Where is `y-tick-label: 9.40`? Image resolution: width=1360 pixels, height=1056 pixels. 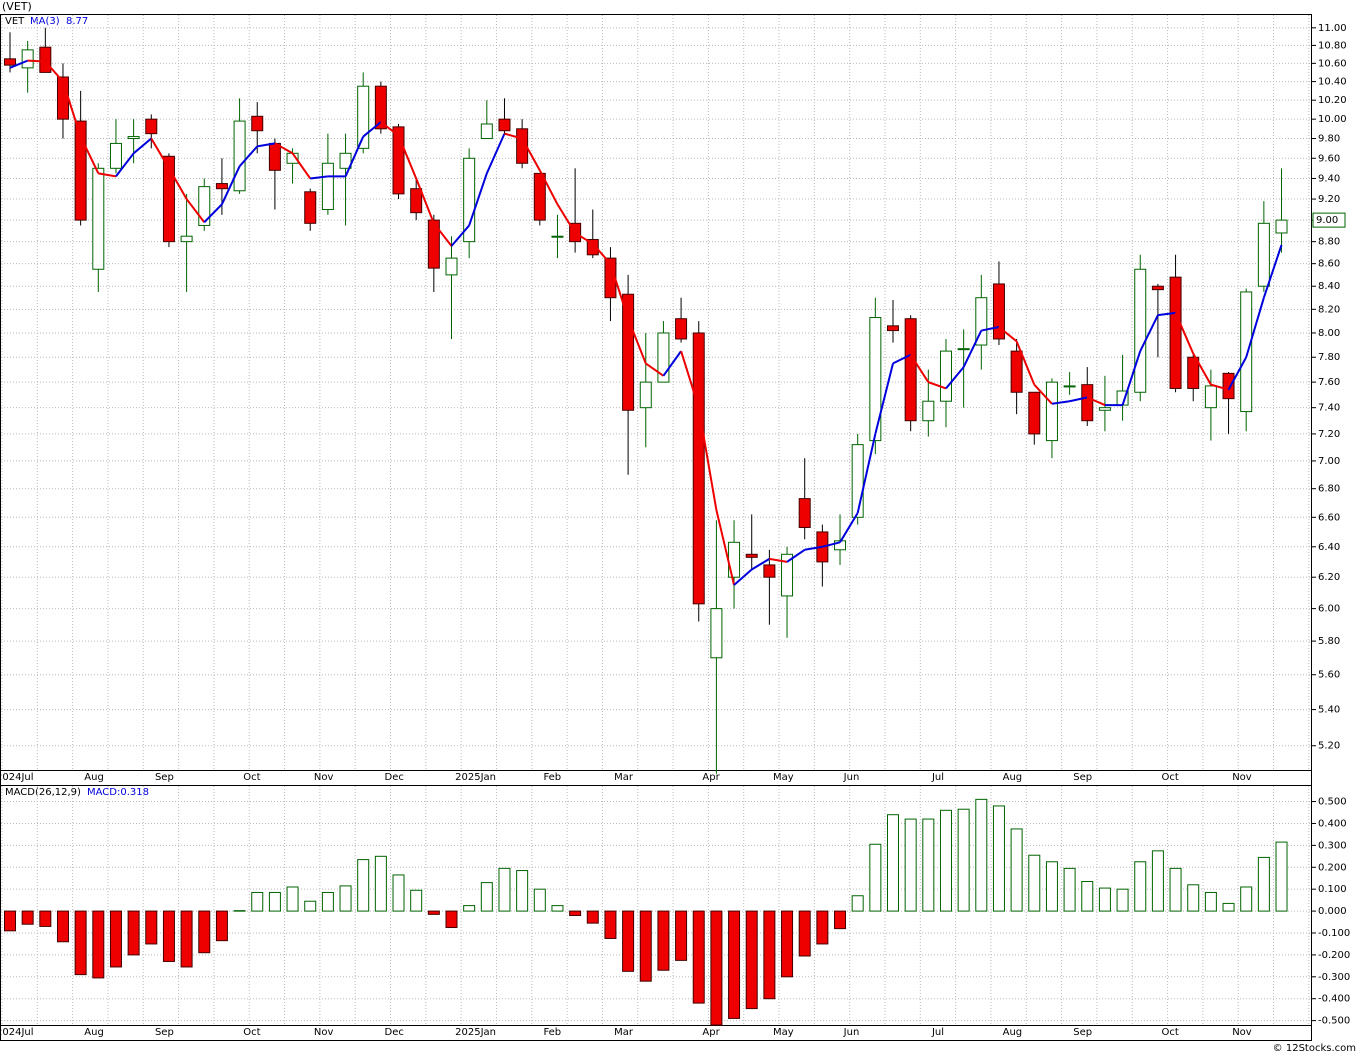 y-tick-label: 9.40 is located at coordinates (1329, 178).